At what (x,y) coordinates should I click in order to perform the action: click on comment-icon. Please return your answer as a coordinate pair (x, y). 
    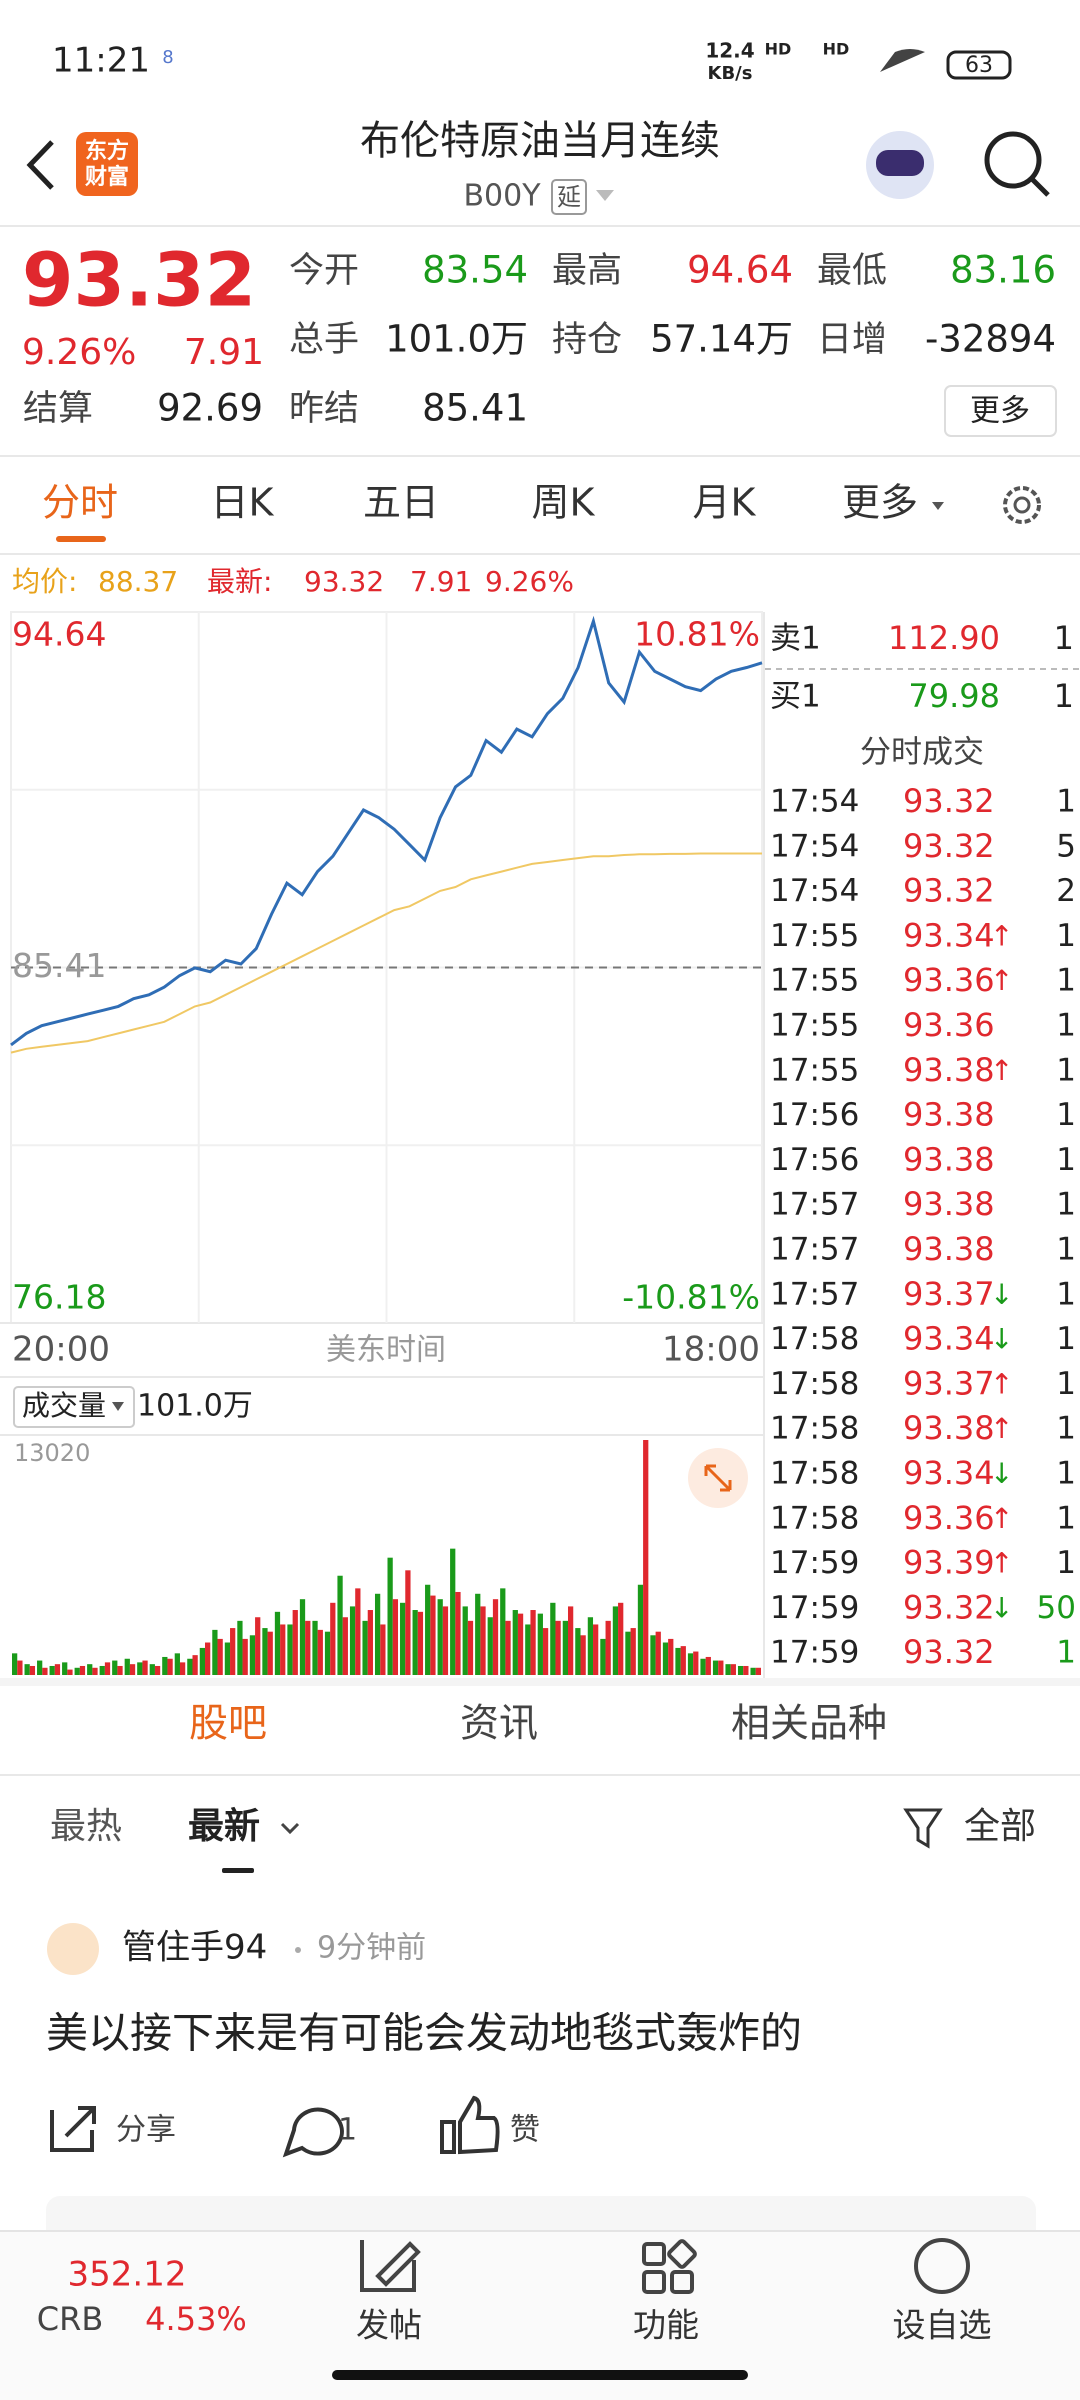
    Looking at the image, I should click on (313, 2132).